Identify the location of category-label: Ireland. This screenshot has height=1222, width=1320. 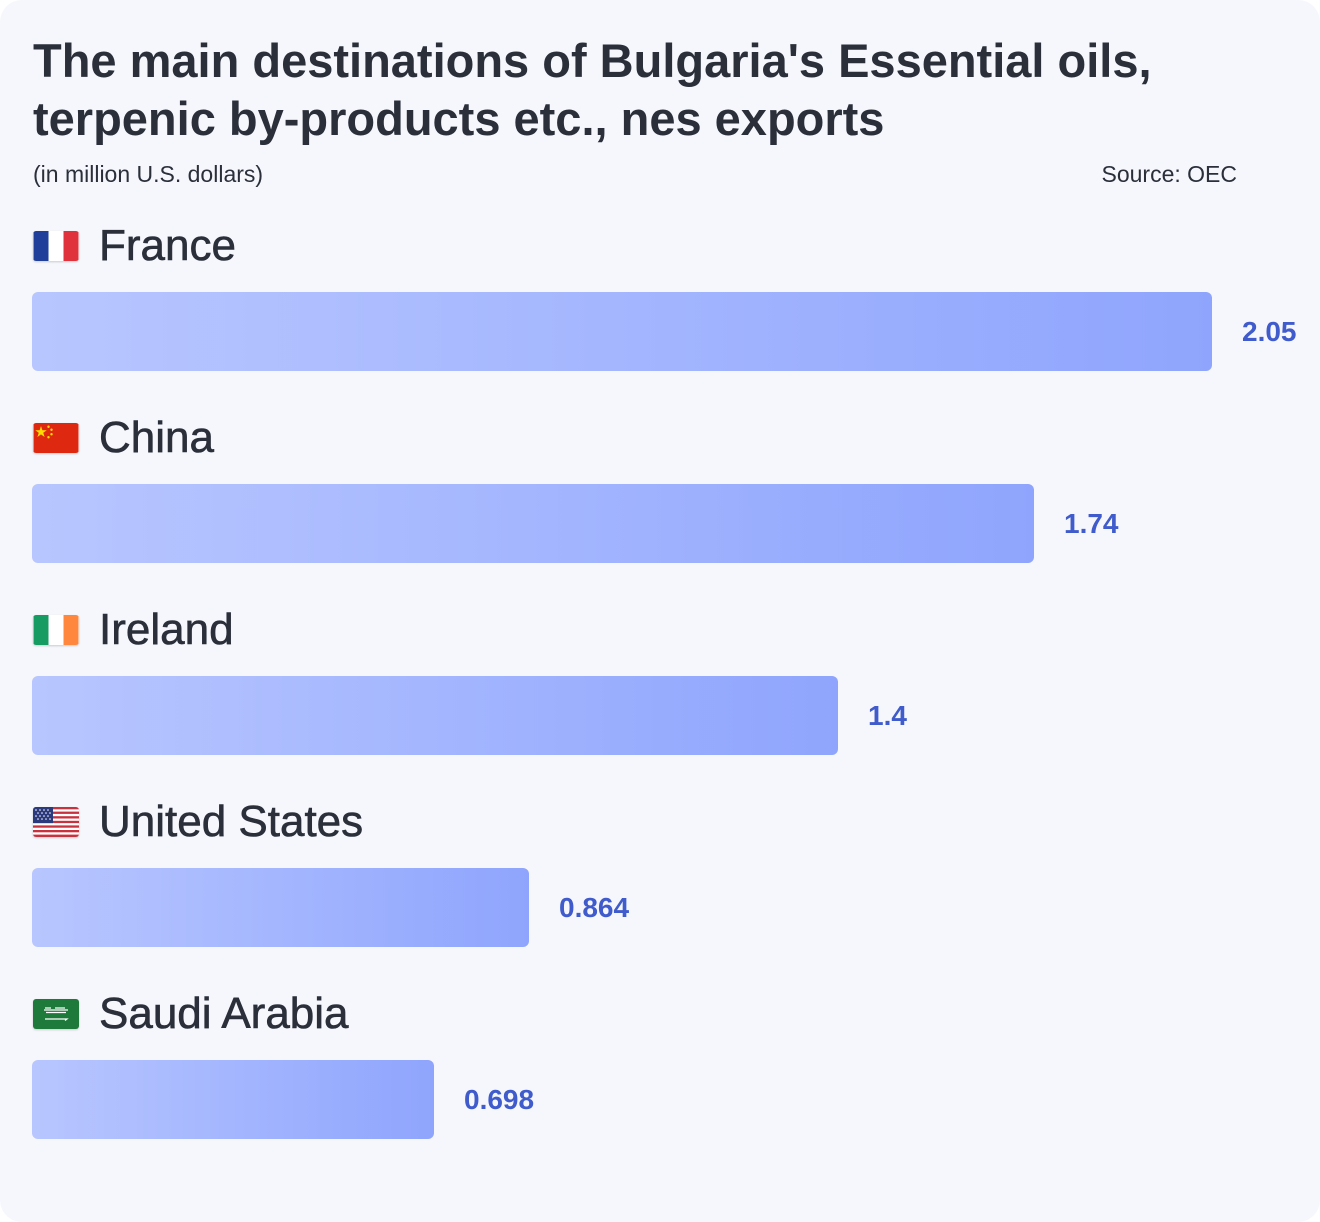
(133, 630).